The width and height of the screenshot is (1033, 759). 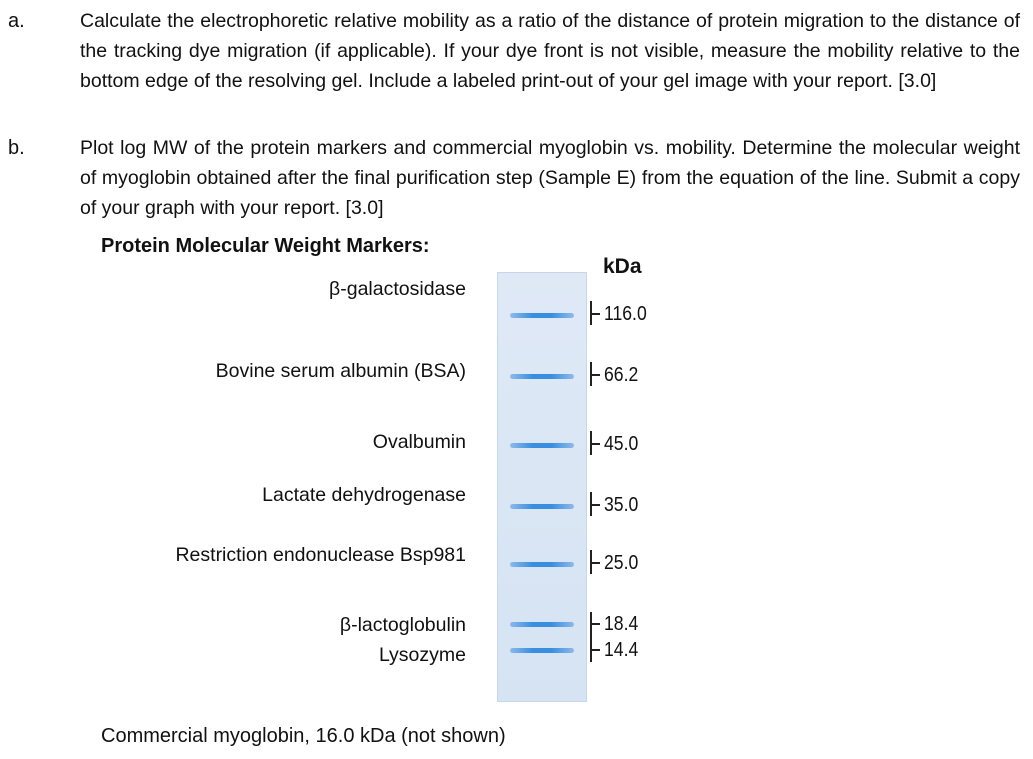 I want to click on protein-name-lactate-dehydrogenase: Lactate dehydrogenase, so click(x=364, y=495).